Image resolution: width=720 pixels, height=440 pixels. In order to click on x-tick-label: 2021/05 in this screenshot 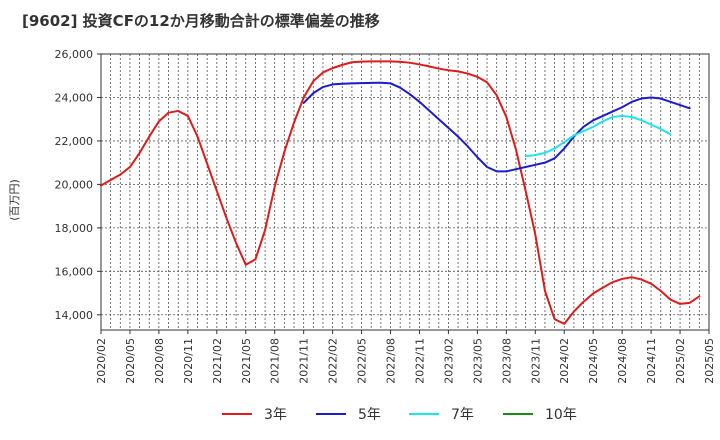, I will do `click(246, 361)`.